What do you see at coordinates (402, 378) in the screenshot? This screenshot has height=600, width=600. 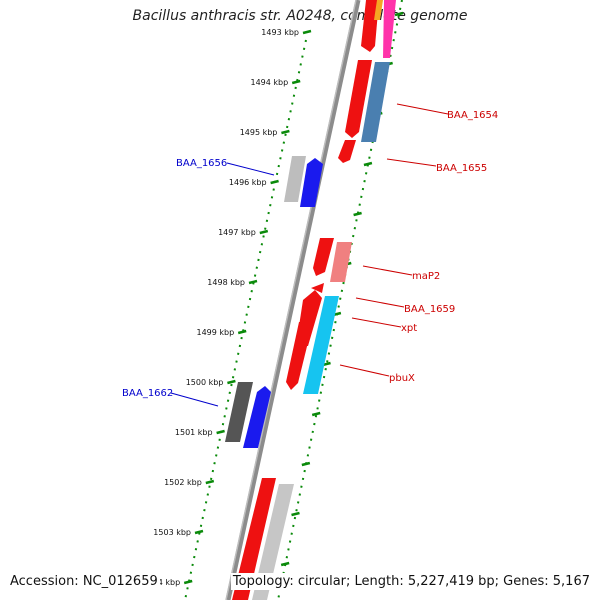 I see `label-pbux: pbuX` at bounding box center [402, 378].